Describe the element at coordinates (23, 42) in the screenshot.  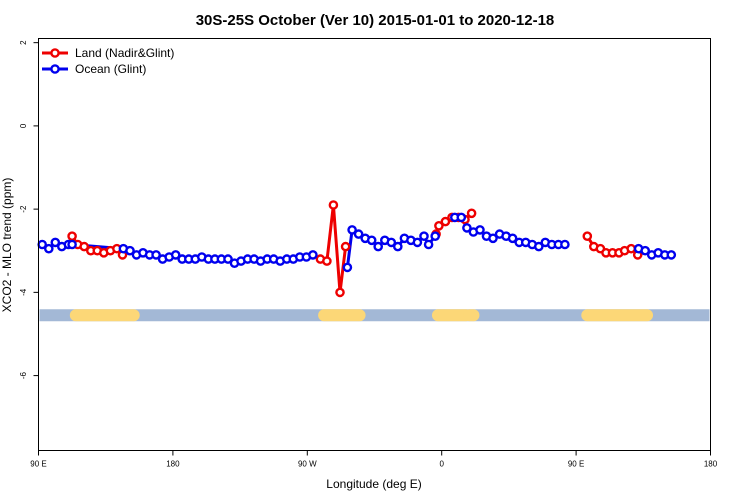
I see `y-tick-label: 2` at that location.